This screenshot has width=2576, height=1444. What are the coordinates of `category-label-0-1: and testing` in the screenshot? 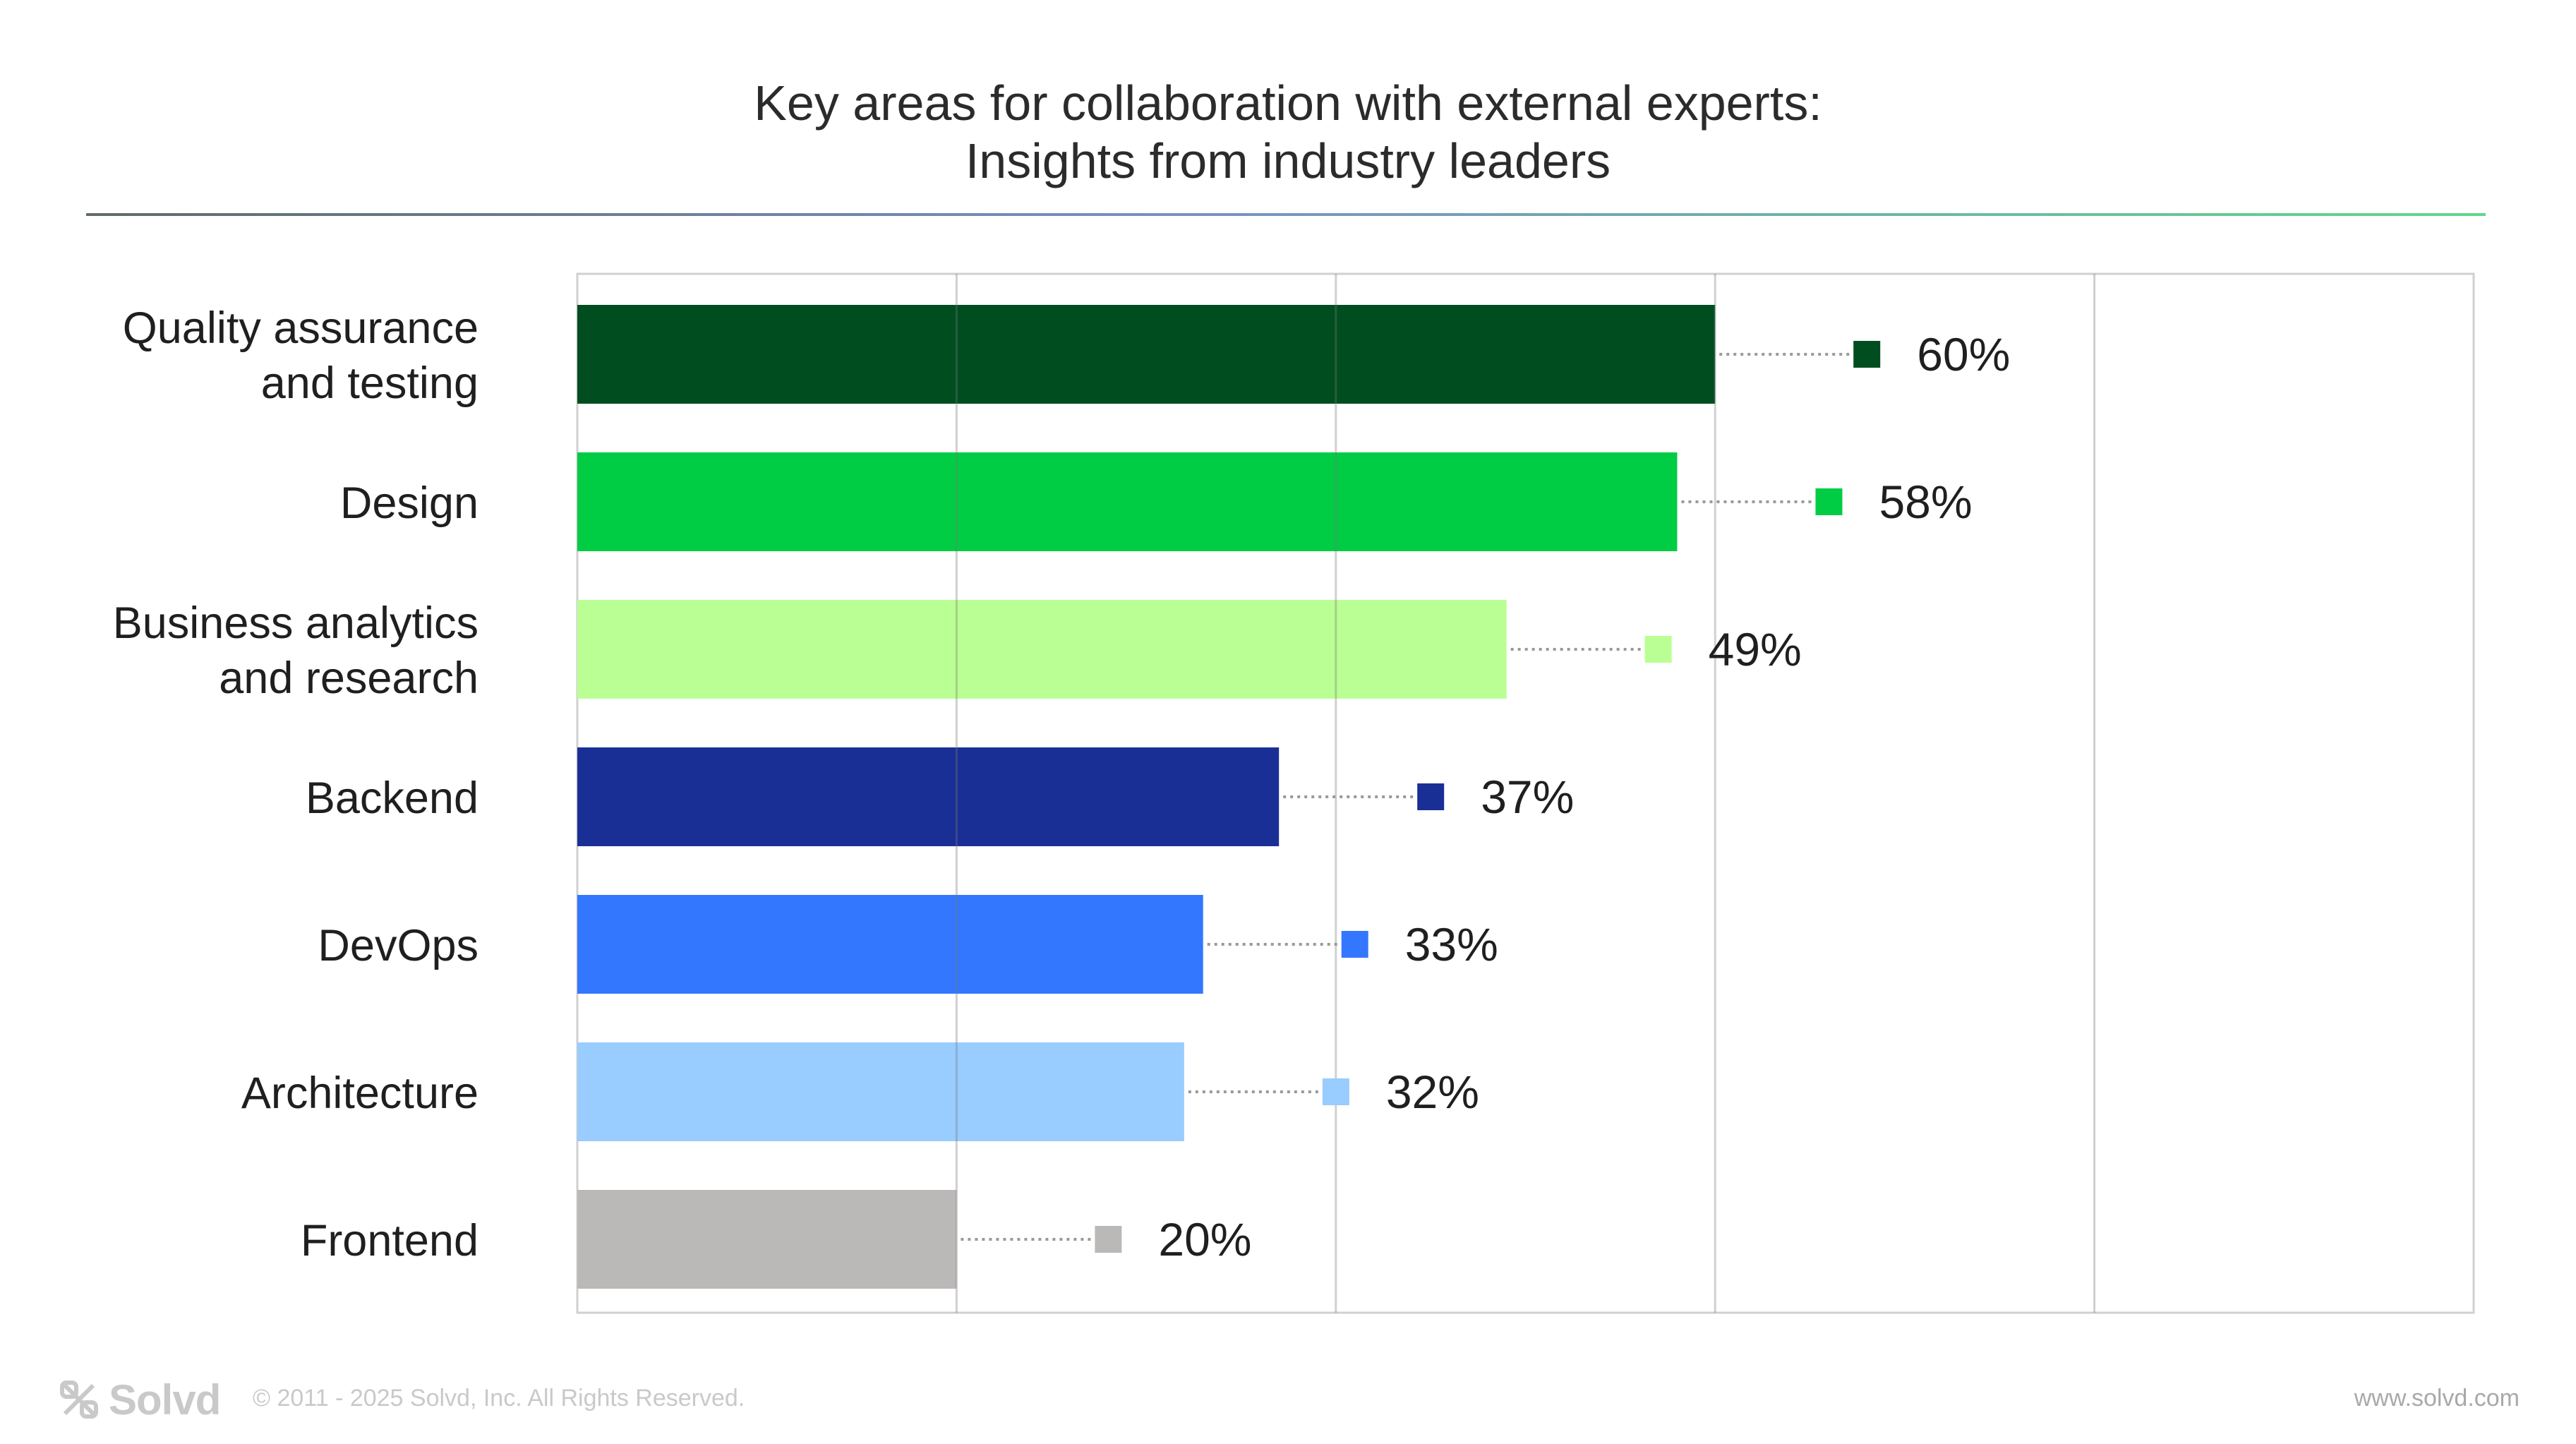 It's located at (370, 383).